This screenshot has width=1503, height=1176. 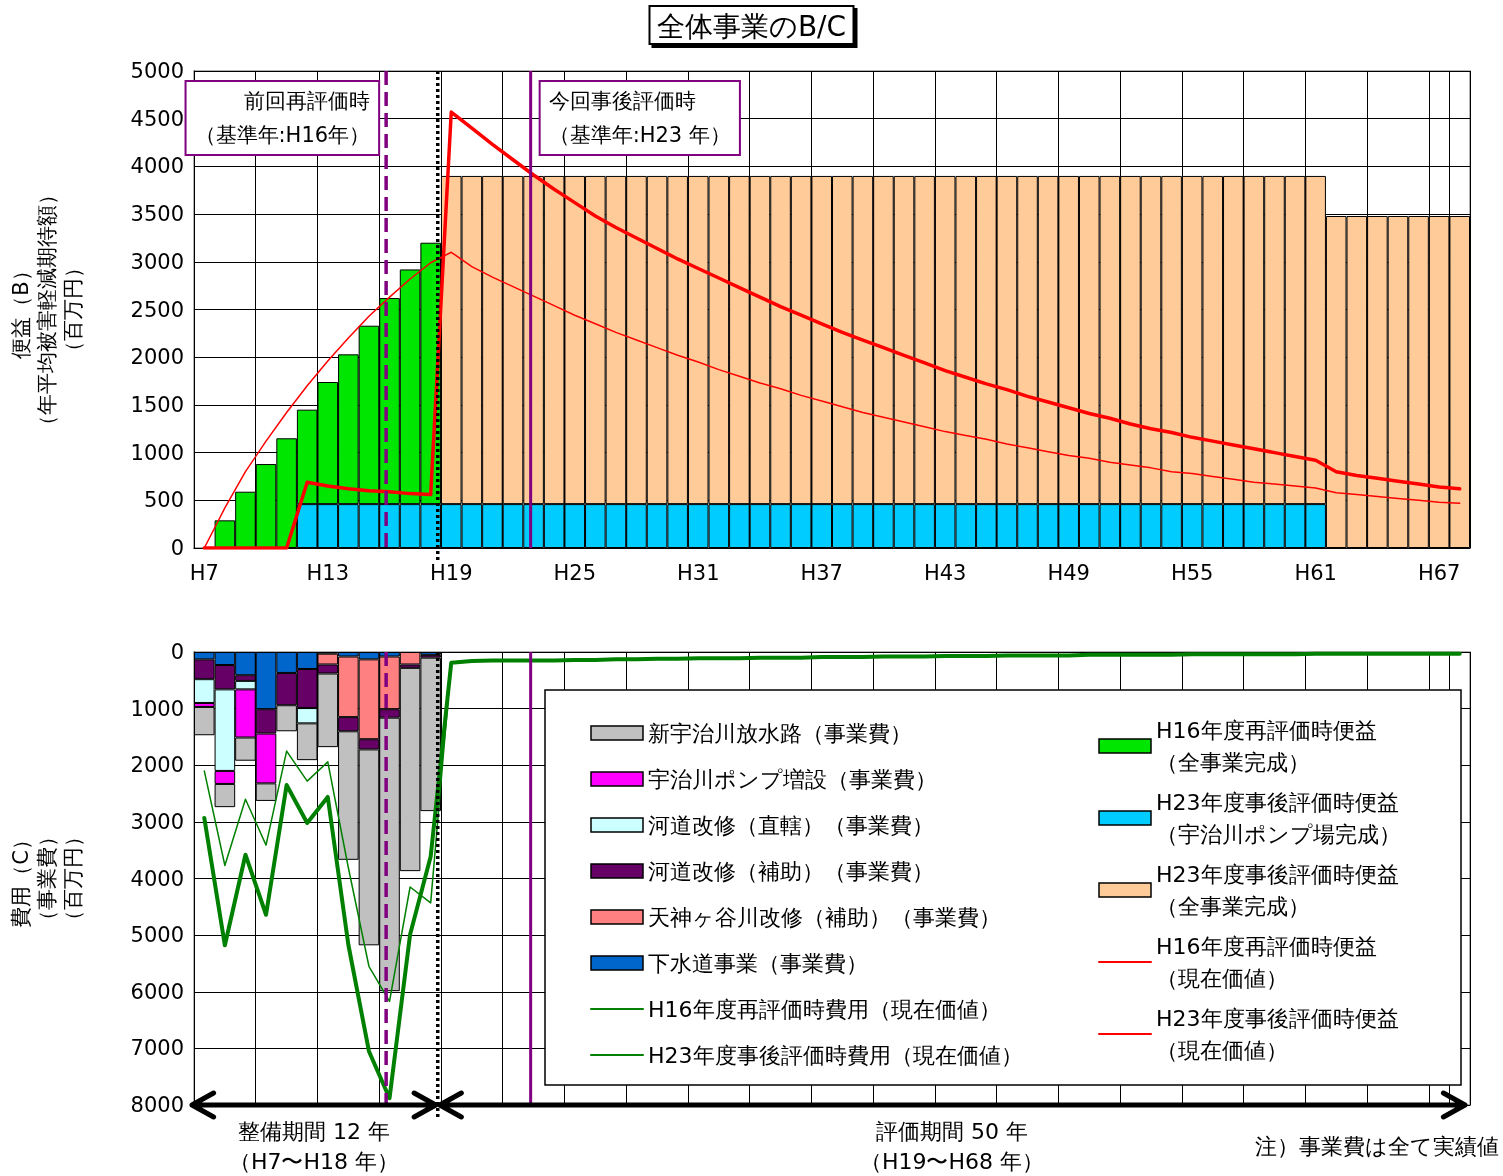 I want to click on x-tick-label: H25, so click(x=574, y=572).